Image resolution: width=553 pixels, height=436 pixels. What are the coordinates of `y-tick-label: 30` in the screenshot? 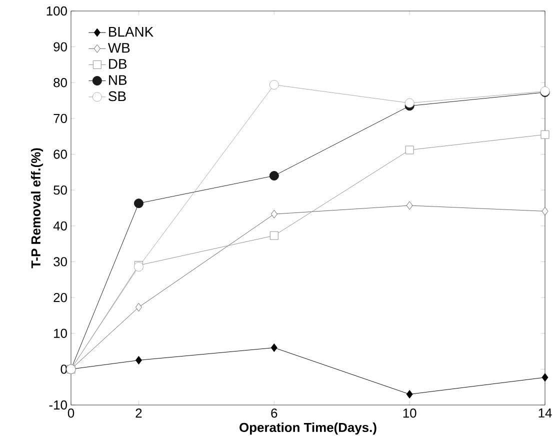 It's located at (60, 261).